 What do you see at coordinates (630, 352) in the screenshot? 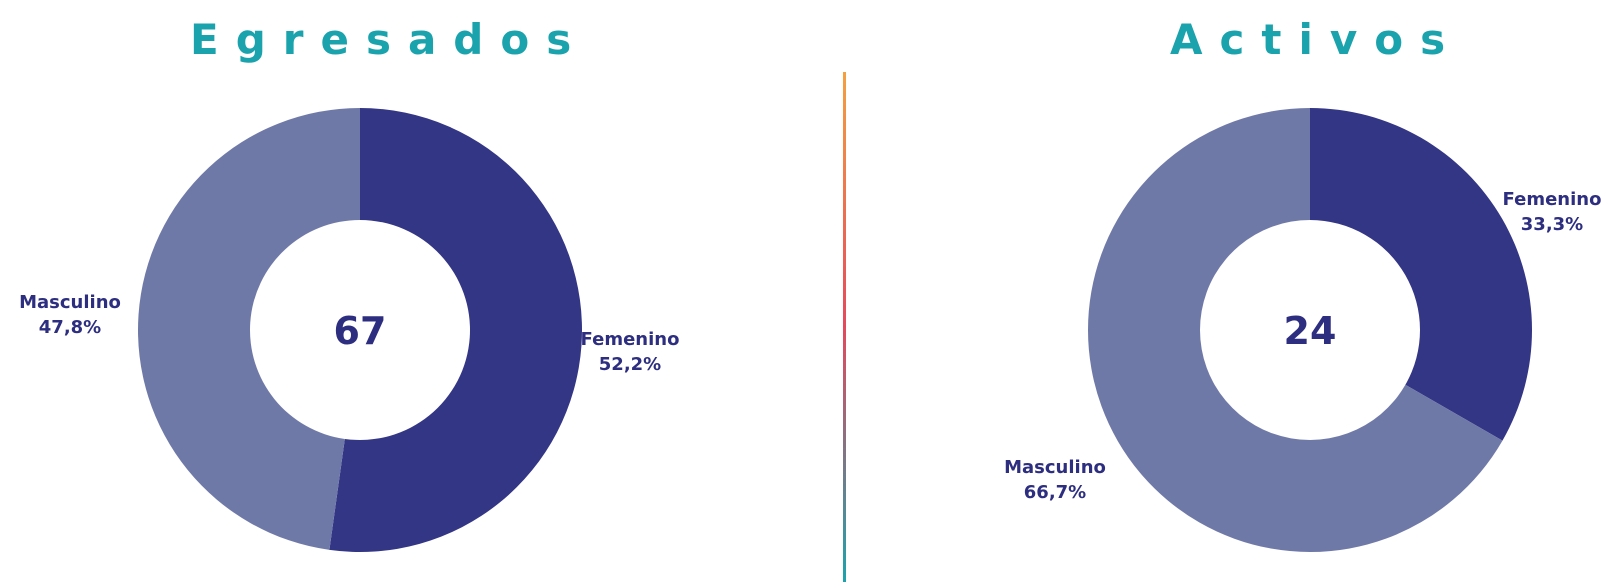
I see `slice-label-femenino: Femenino 52,2%` at bounding box center [630, 352].